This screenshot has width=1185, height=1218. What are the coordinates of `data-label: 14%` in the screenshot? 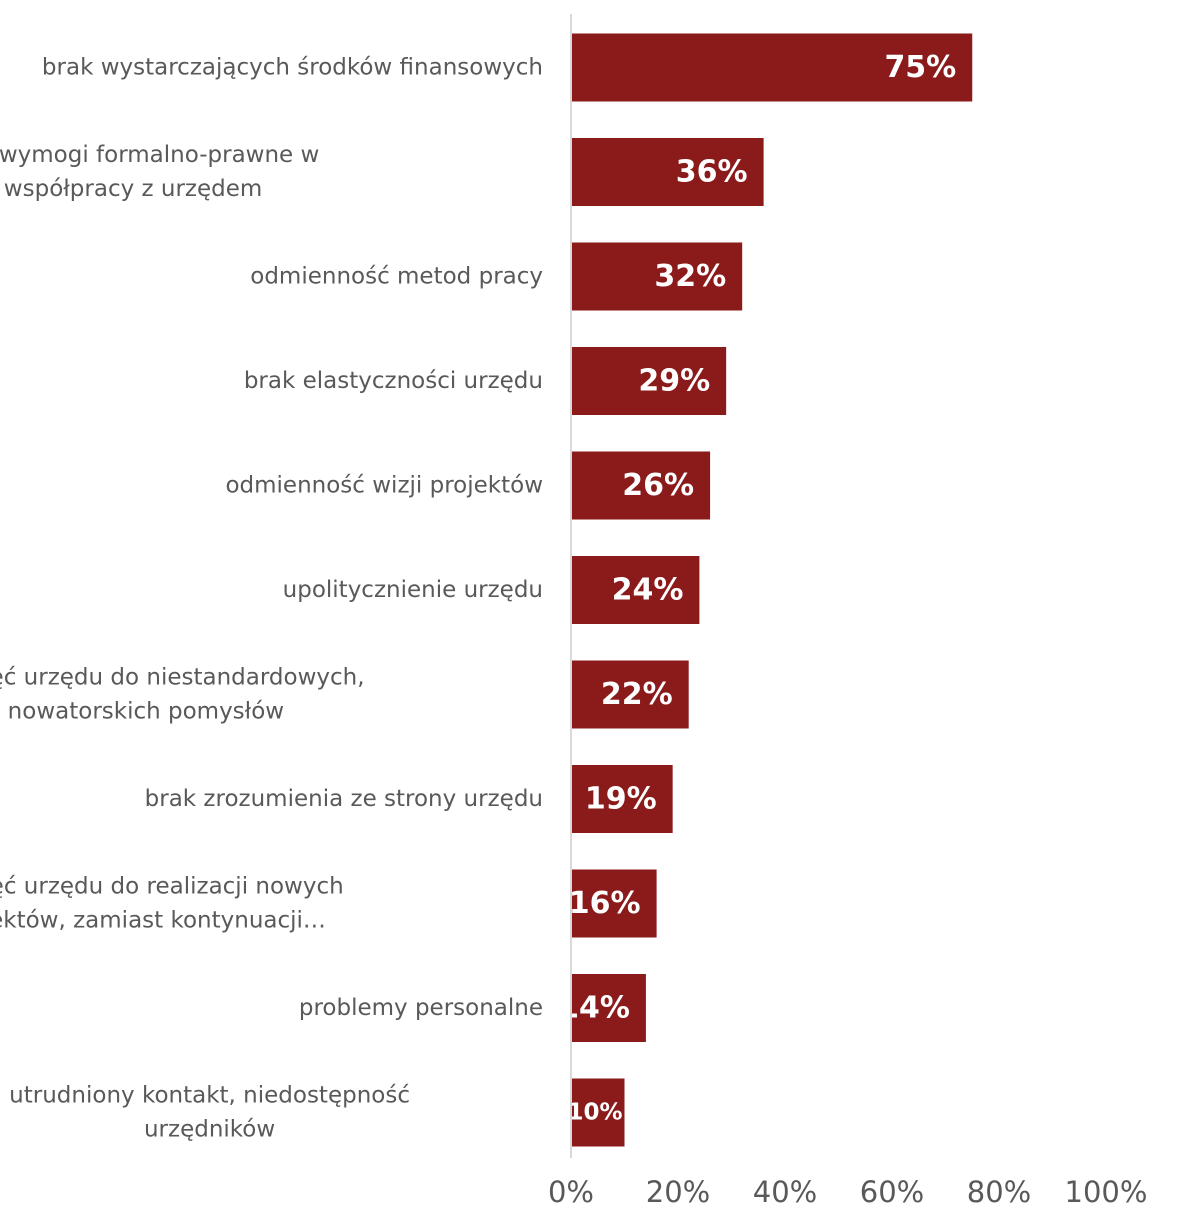 It's located at (594, 1008).